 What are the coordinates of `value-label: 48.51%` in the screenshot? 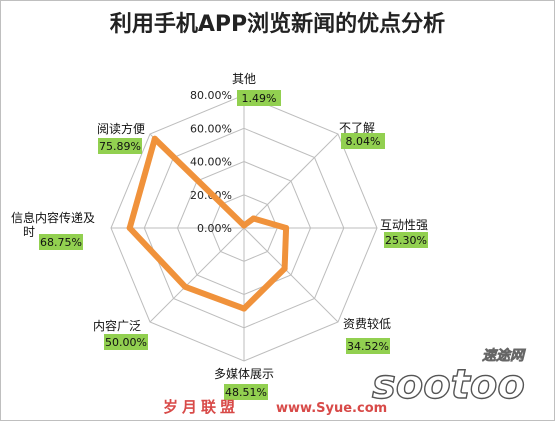 It's located at (246, 392).